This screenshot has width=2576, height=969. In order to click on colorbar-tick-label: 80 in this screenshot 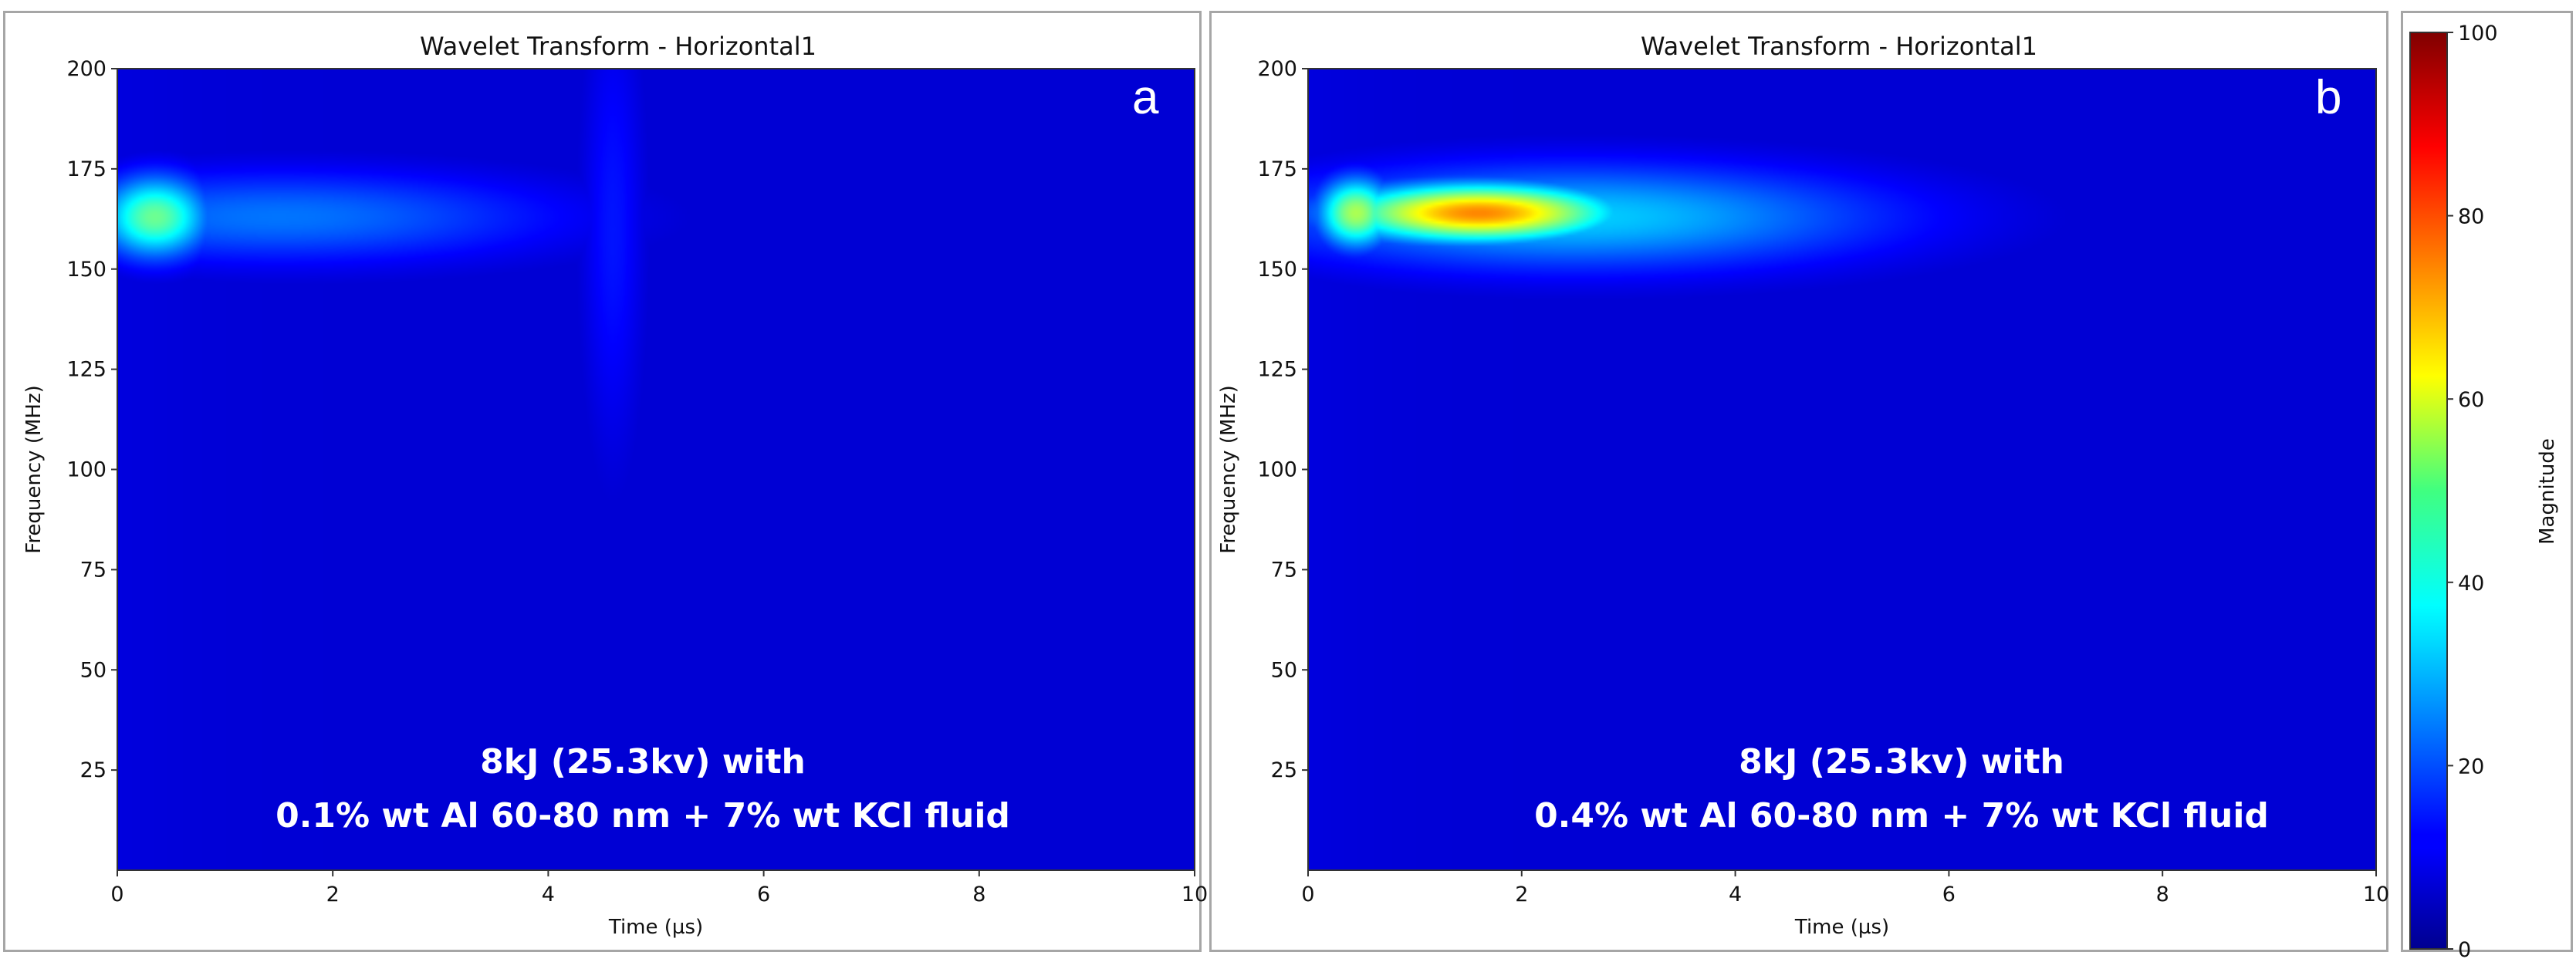, I will do `click(2471, 217)`.